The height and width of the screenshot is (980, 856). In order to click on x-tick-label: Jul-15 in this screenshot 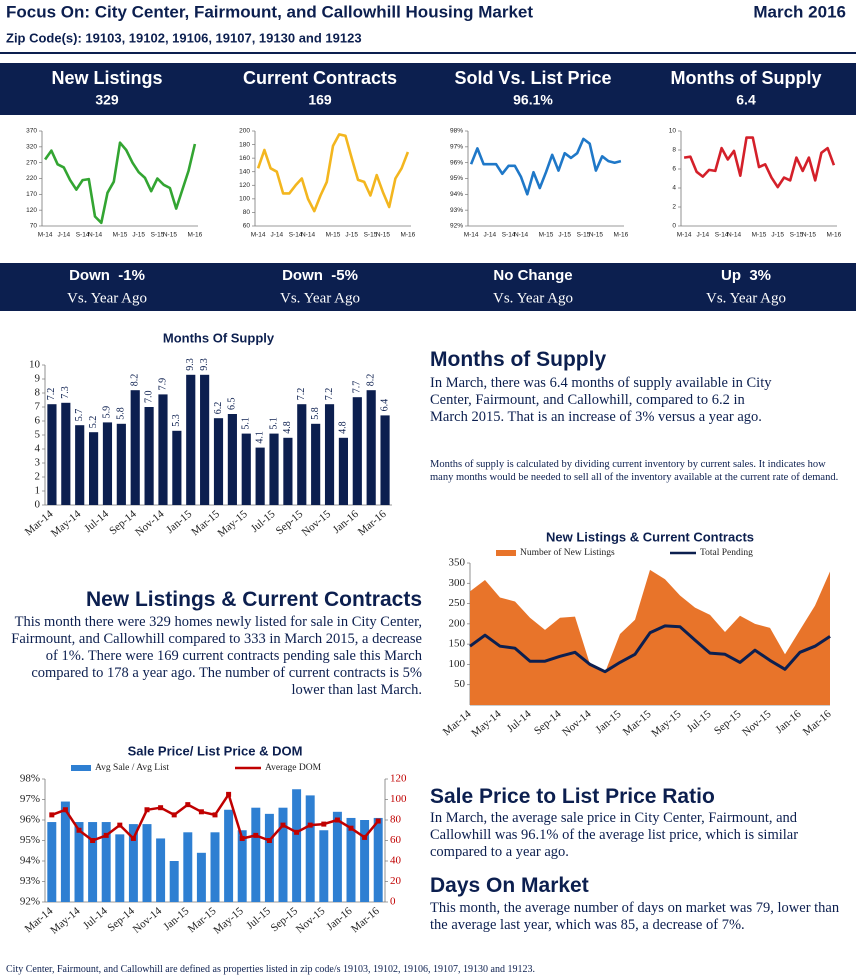, I will do `click(699, 721)`.